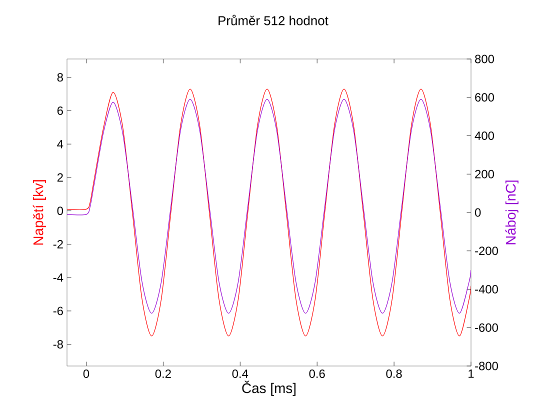 The width and height of the screenshot is (547, 412). I want to click on y2-tick-label: 0, so click(477, 212).